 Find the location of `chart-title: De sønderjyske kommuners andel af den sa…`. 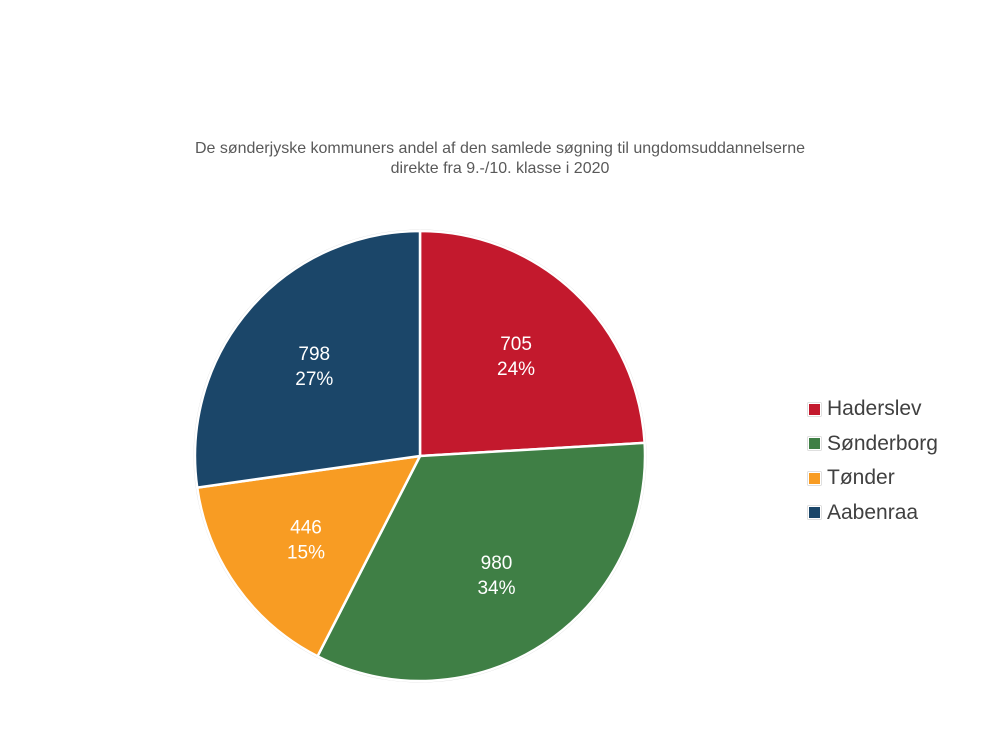

chart-title: De sønderjyske kommuners andel af den sa… is located at coordinates (500, 159).